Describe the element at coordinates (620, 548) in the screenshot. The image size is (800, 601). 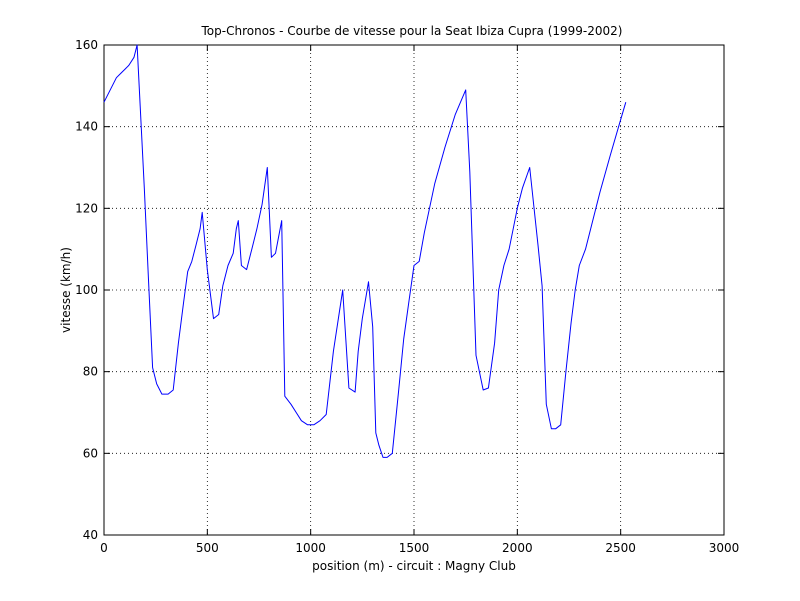
I see `x-tick-label: 2500` at that location.